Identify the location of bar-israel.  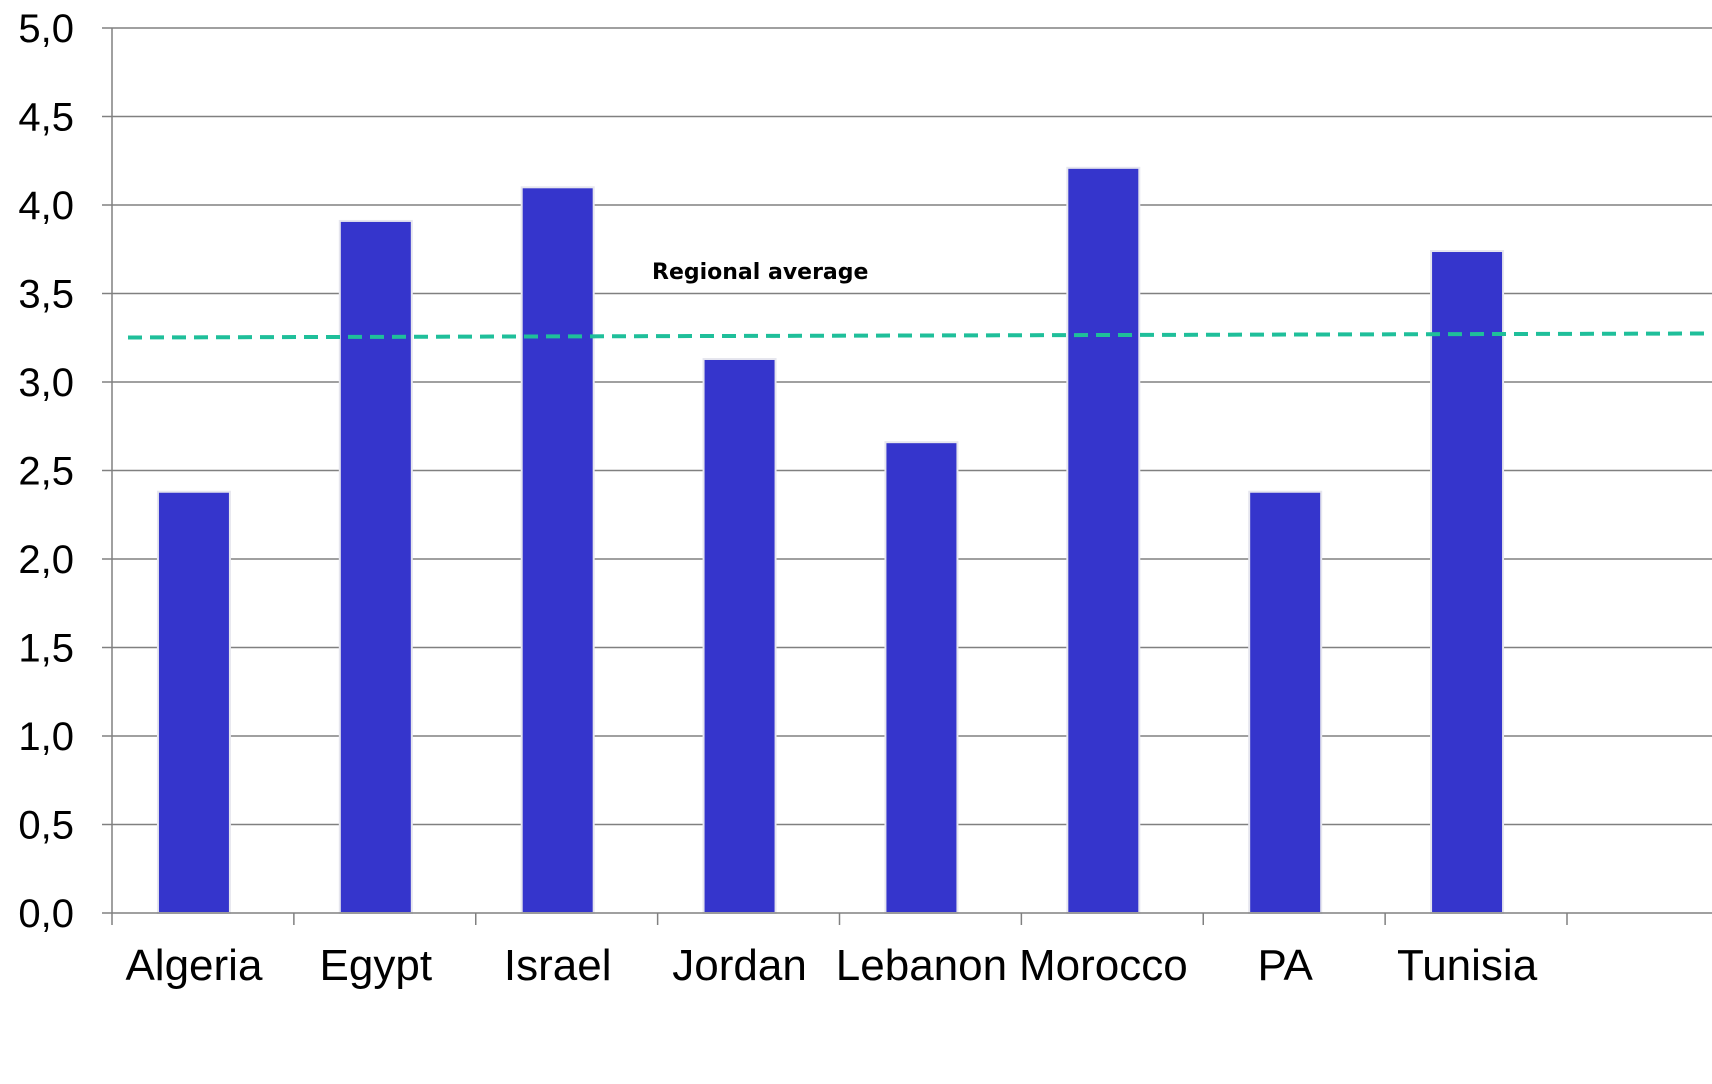
(557, 550).